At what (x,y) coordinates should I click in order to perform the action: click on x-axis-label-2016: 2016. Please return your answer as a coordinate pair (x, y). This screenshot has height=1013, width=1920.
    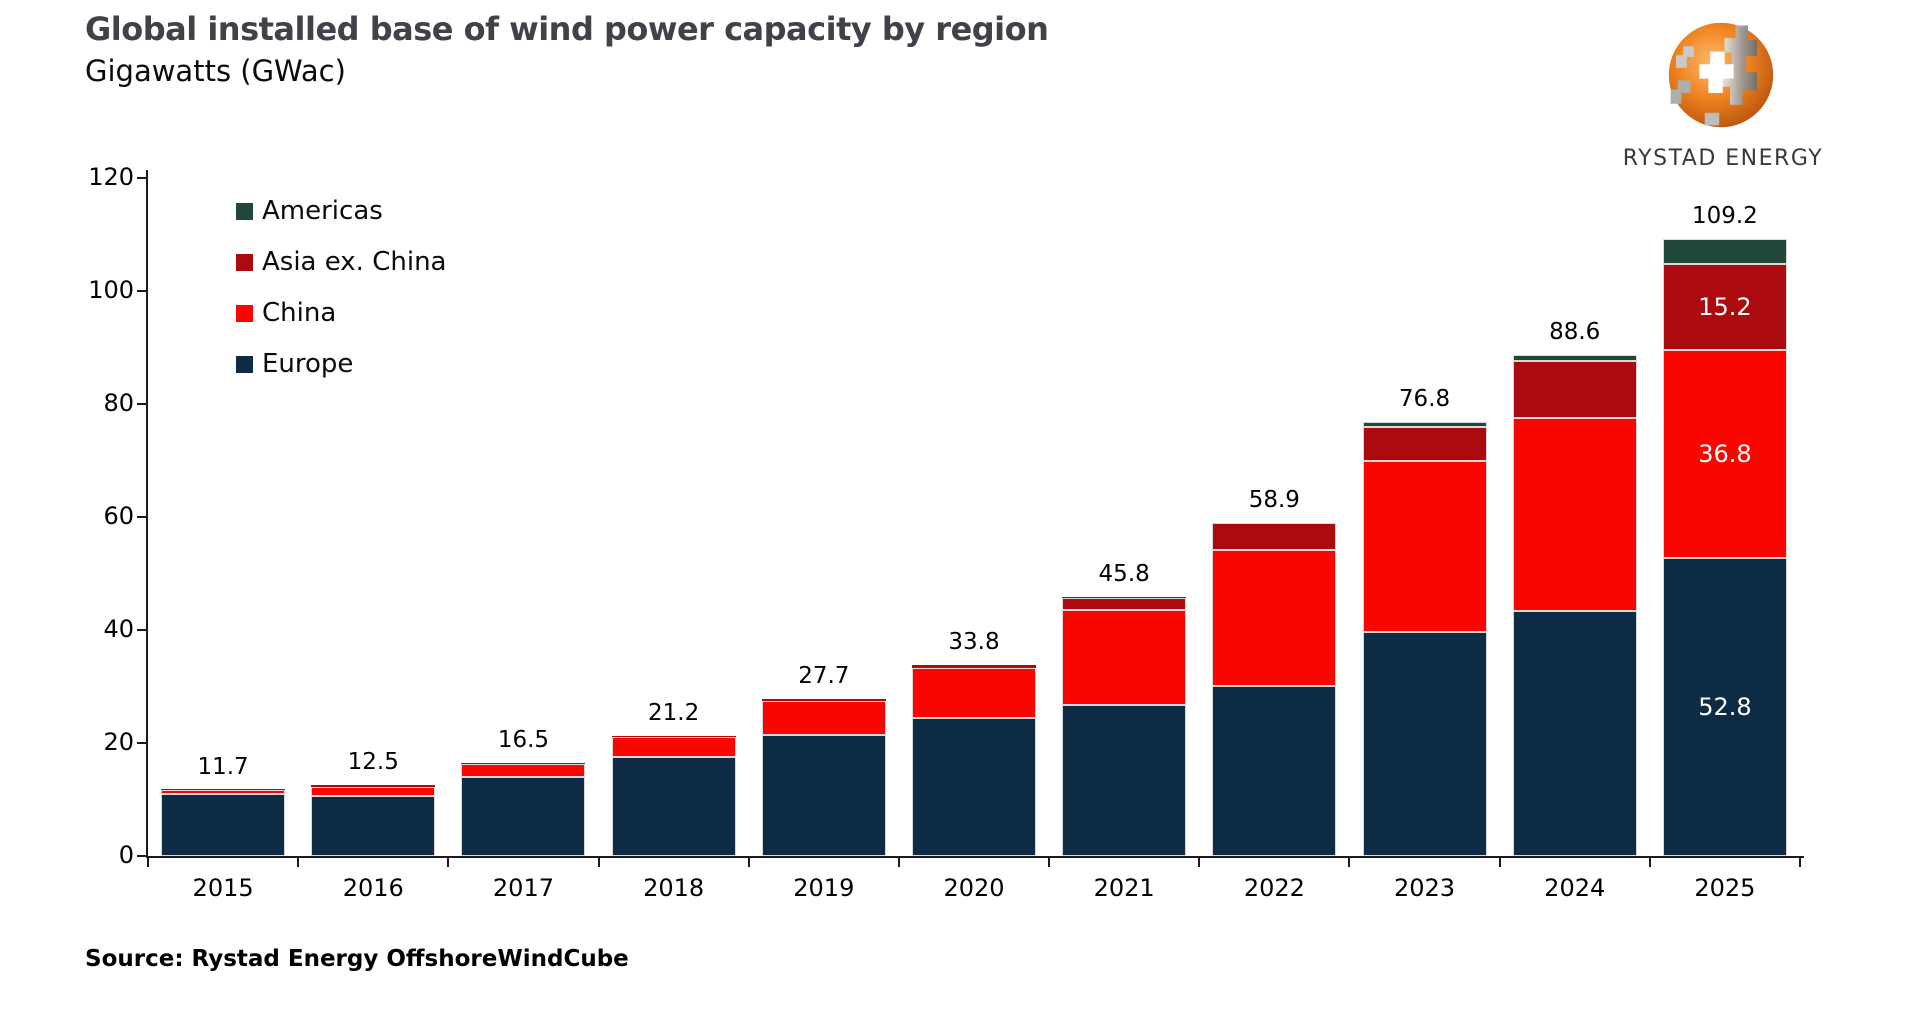
    Looking at the image, I should click on (373, 888).